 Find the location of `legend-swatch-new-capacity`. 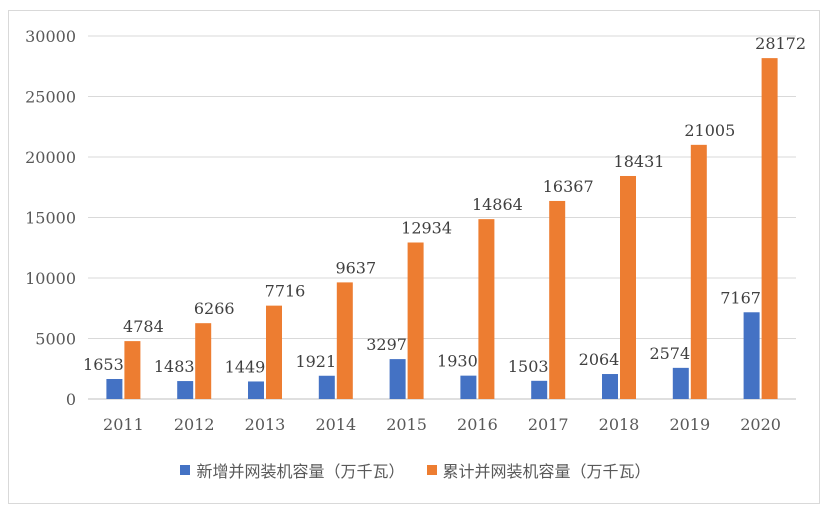

legend-swatch-new-capacity is located at coordinates (185, 470).